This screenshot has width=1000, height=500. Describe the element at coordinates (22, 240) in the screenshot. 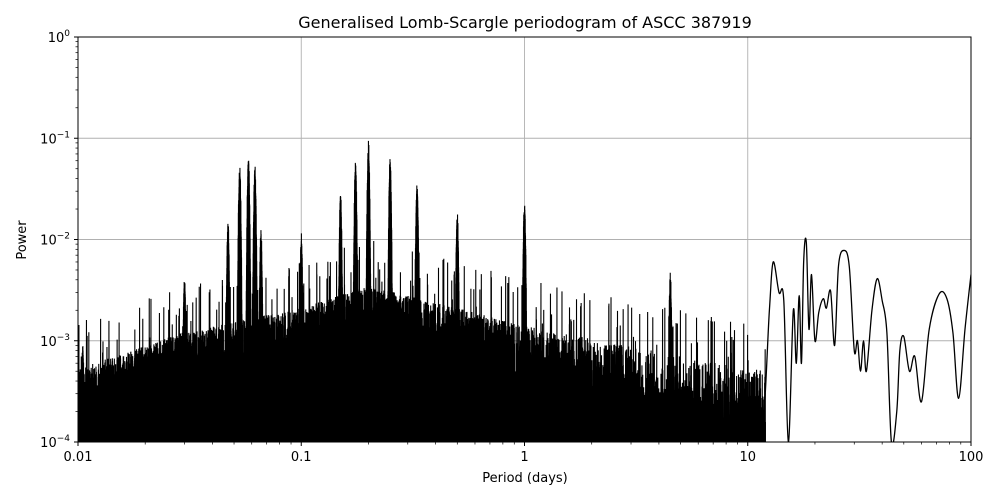

I see `y-axis-label: Power` at that location.